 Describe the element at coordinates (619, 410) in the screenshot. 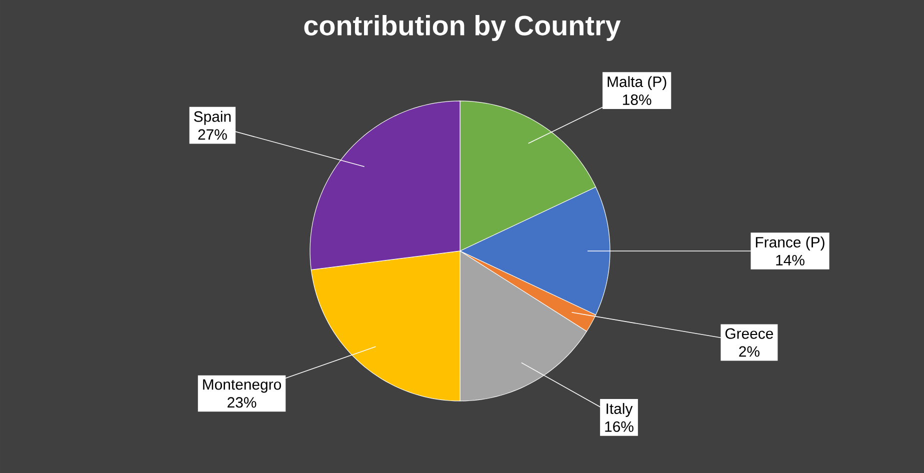

I see `slice-label: Italy` at that location.